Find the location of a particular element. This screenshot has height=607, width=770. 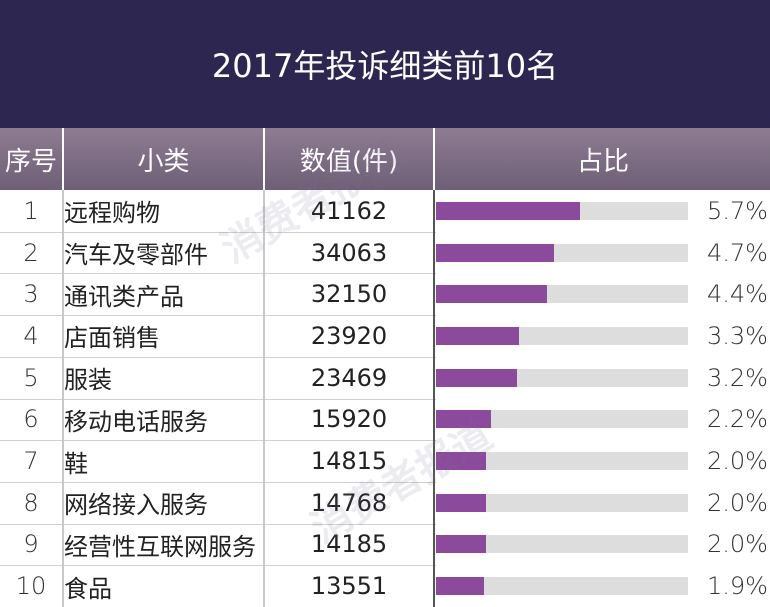

value-cell: 32150 is located at coordinates (349, 294).